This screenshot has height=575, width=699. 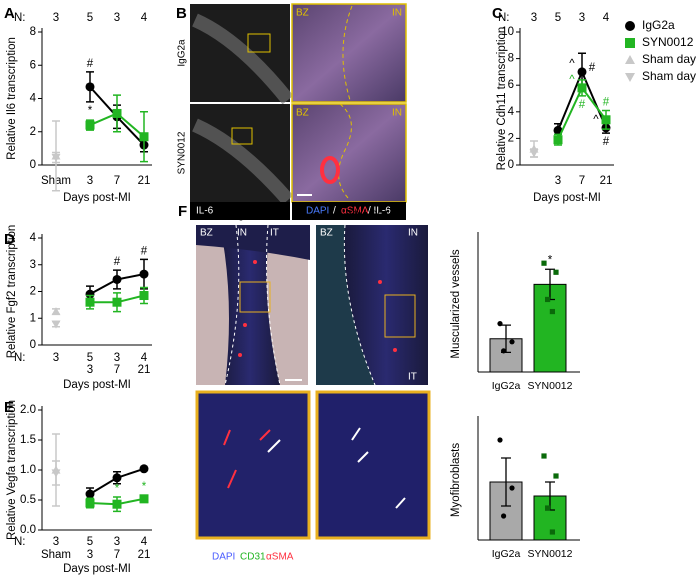 I want to click on y-tick-label: 2.0, so click(x=28, y=410).